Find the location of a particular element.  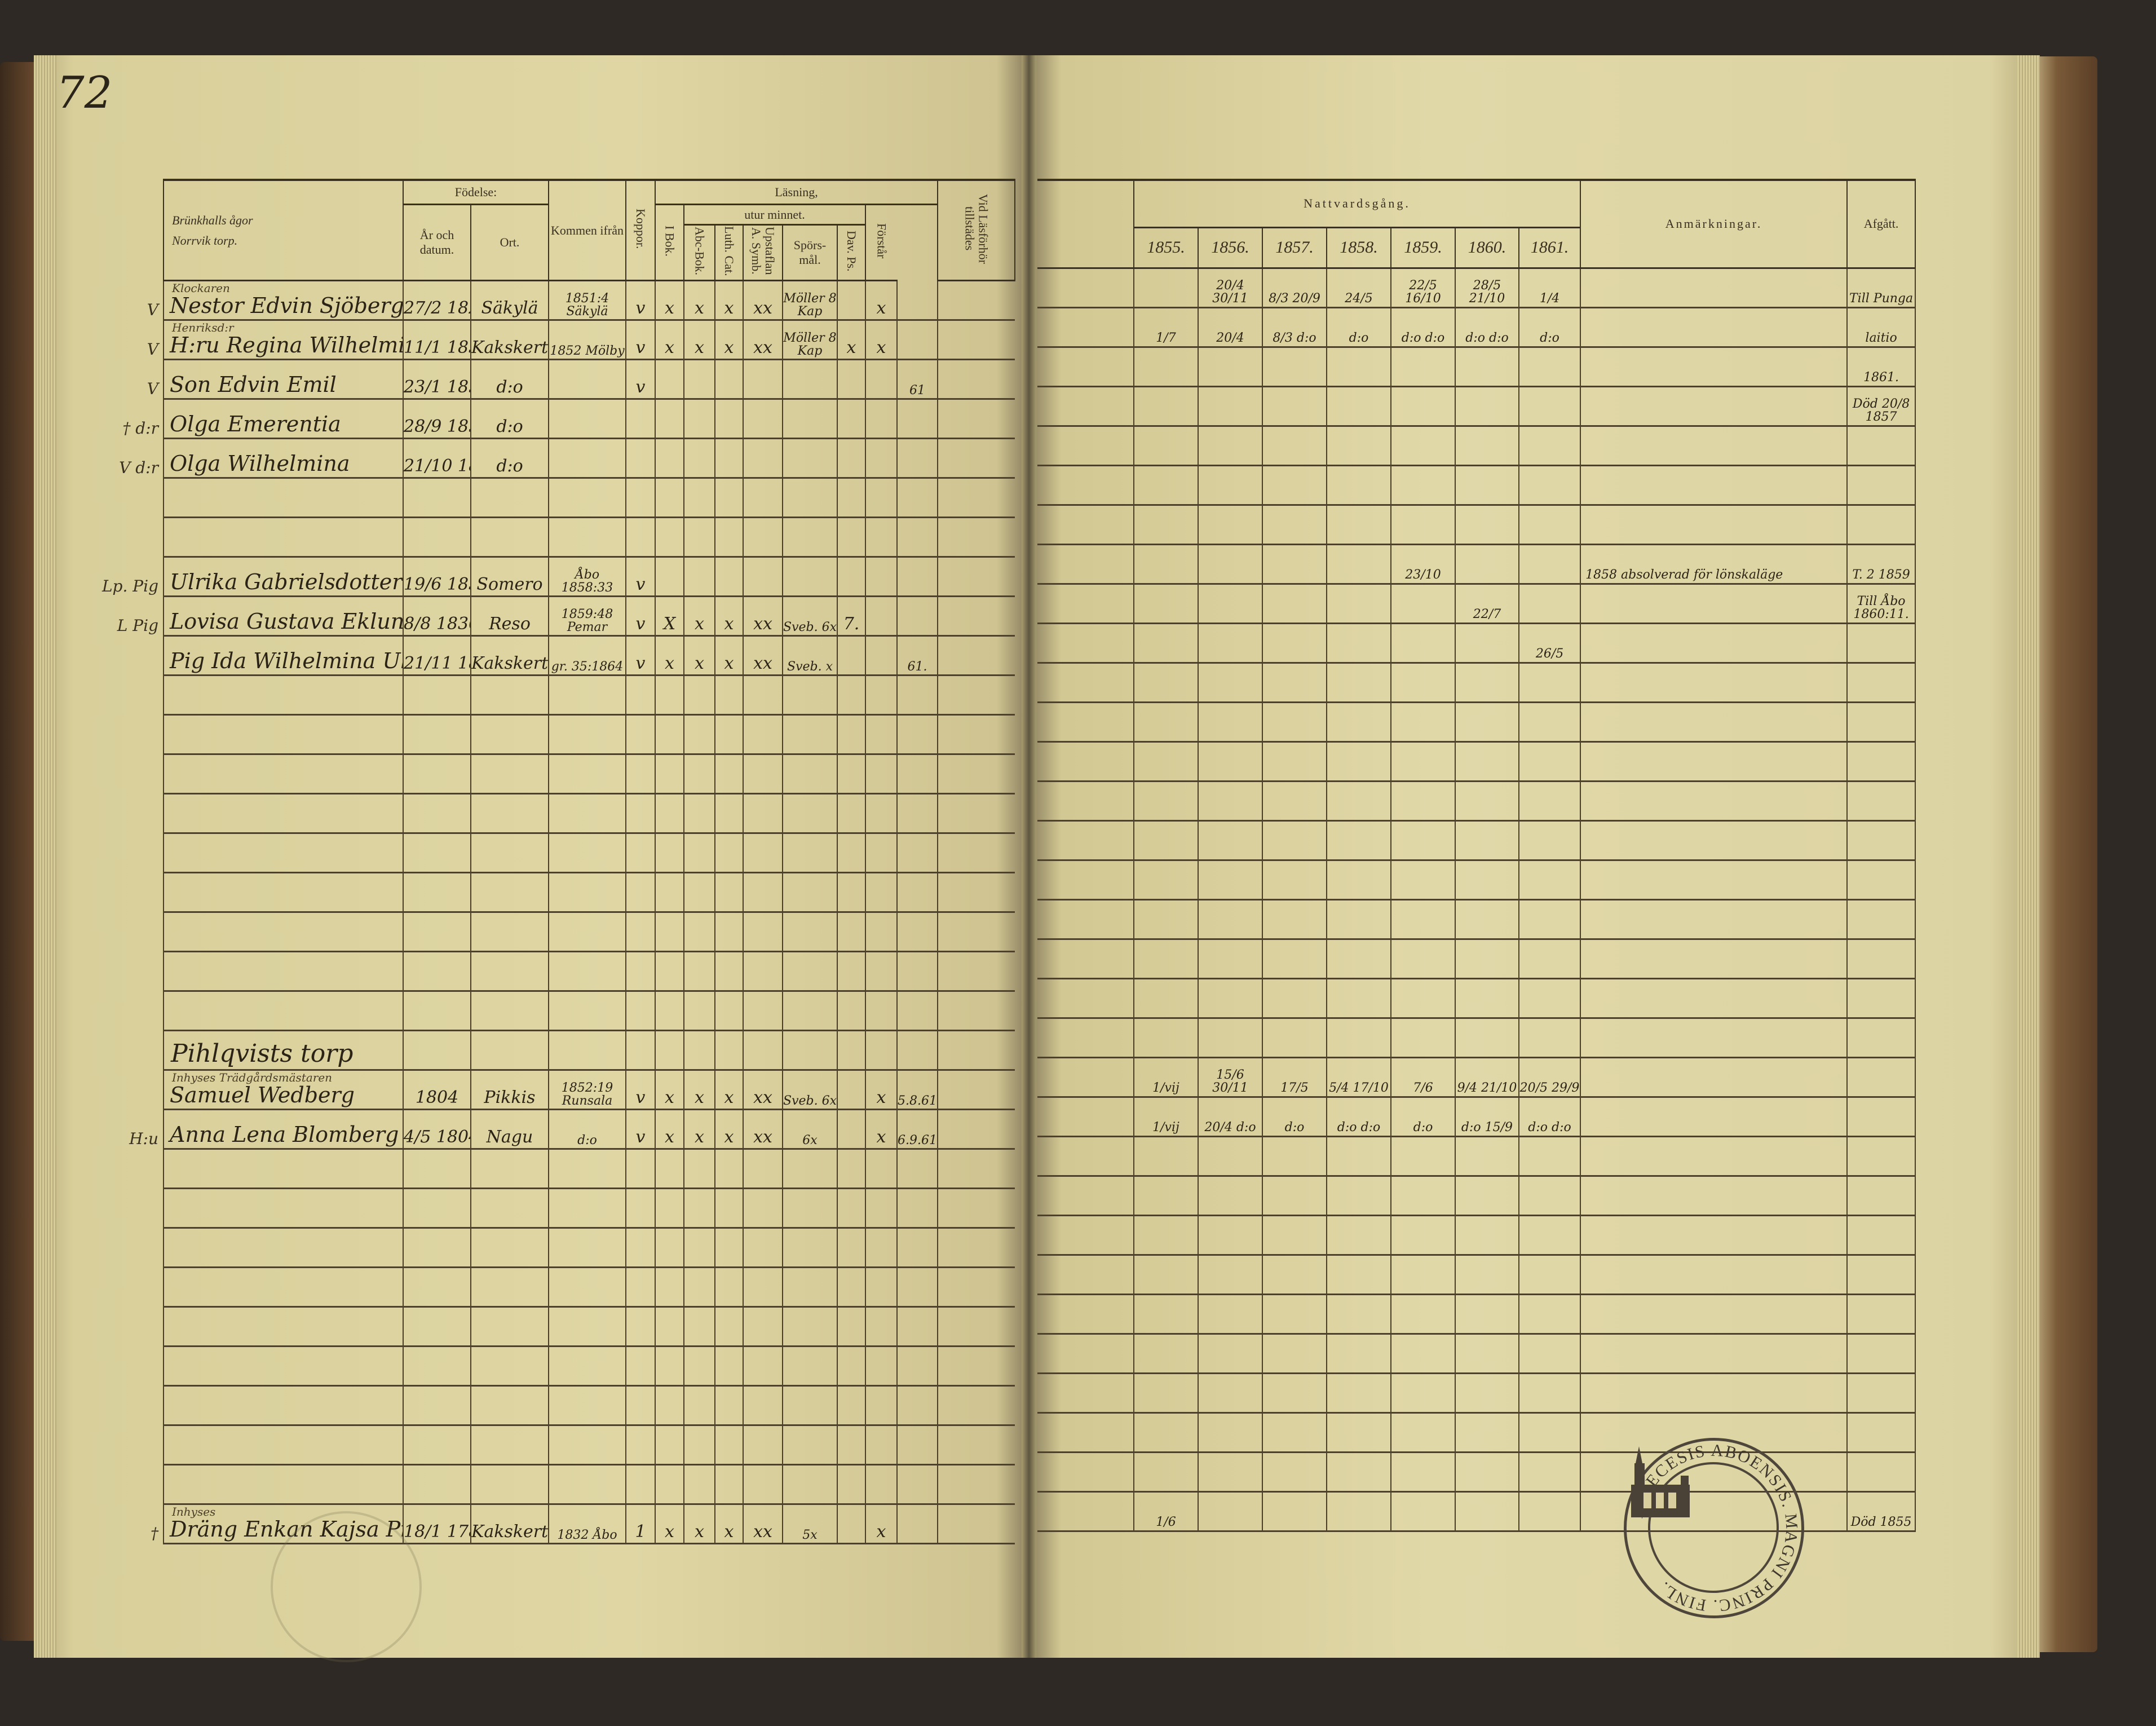

birth-place-cell: Pikkis is located at coordinates (509, 1090).